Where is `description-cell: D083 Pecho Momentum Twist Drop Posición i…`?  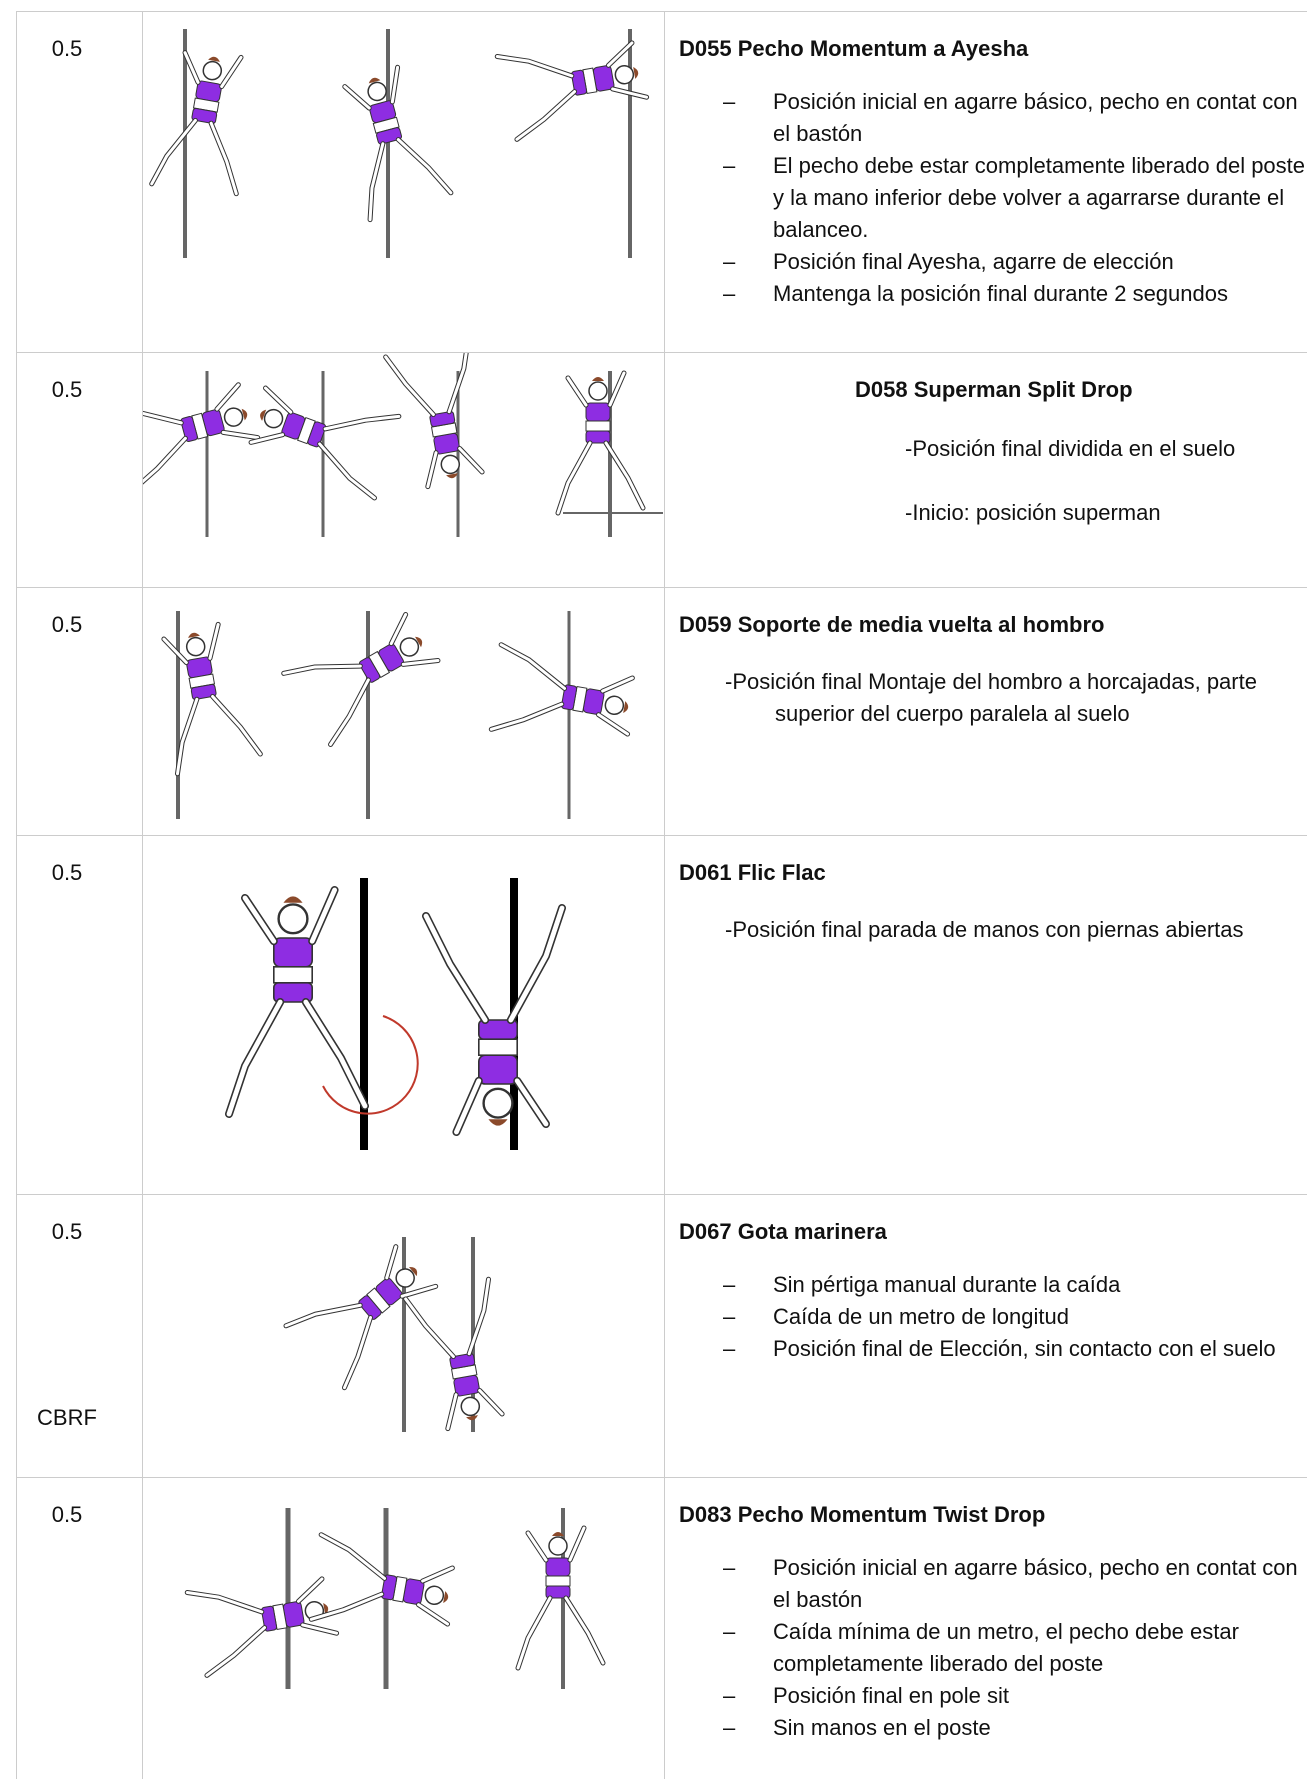
description-cell: D083 Pecho Momentum Twist Drop Posición i… is located at coordinates (986, 1628).